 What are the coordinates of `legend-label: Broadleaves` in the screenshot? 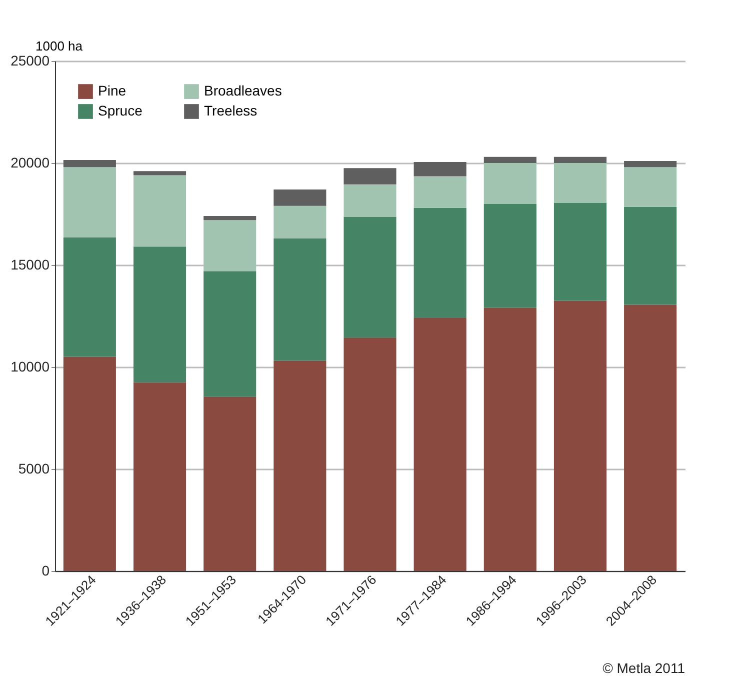 It's located at (243, 90).